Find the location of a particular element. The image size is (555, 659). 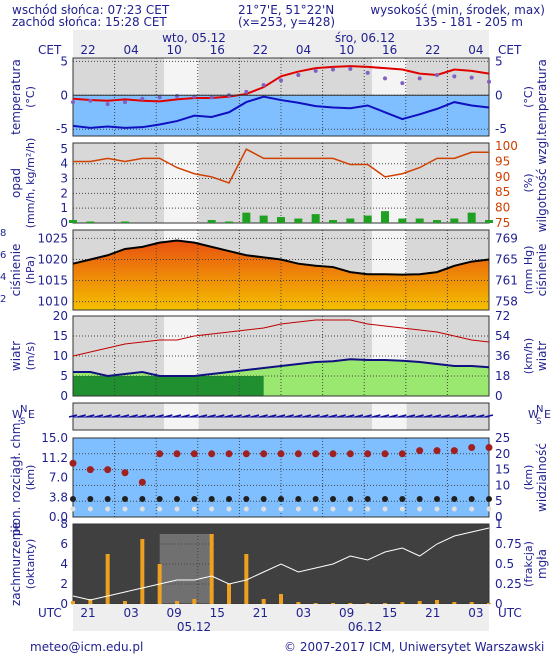

precip-ylabel-right: wilgotność wzgl. is located at coordinates (542, 183).